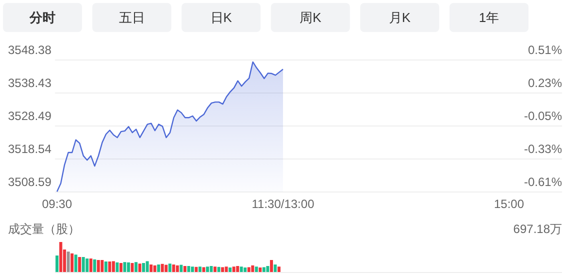 Image resolution: width=572 pixels, height=274 pixels. Describe the element at coordinates (399, 17) in the screenshot. I see `text: 月K` at that location.